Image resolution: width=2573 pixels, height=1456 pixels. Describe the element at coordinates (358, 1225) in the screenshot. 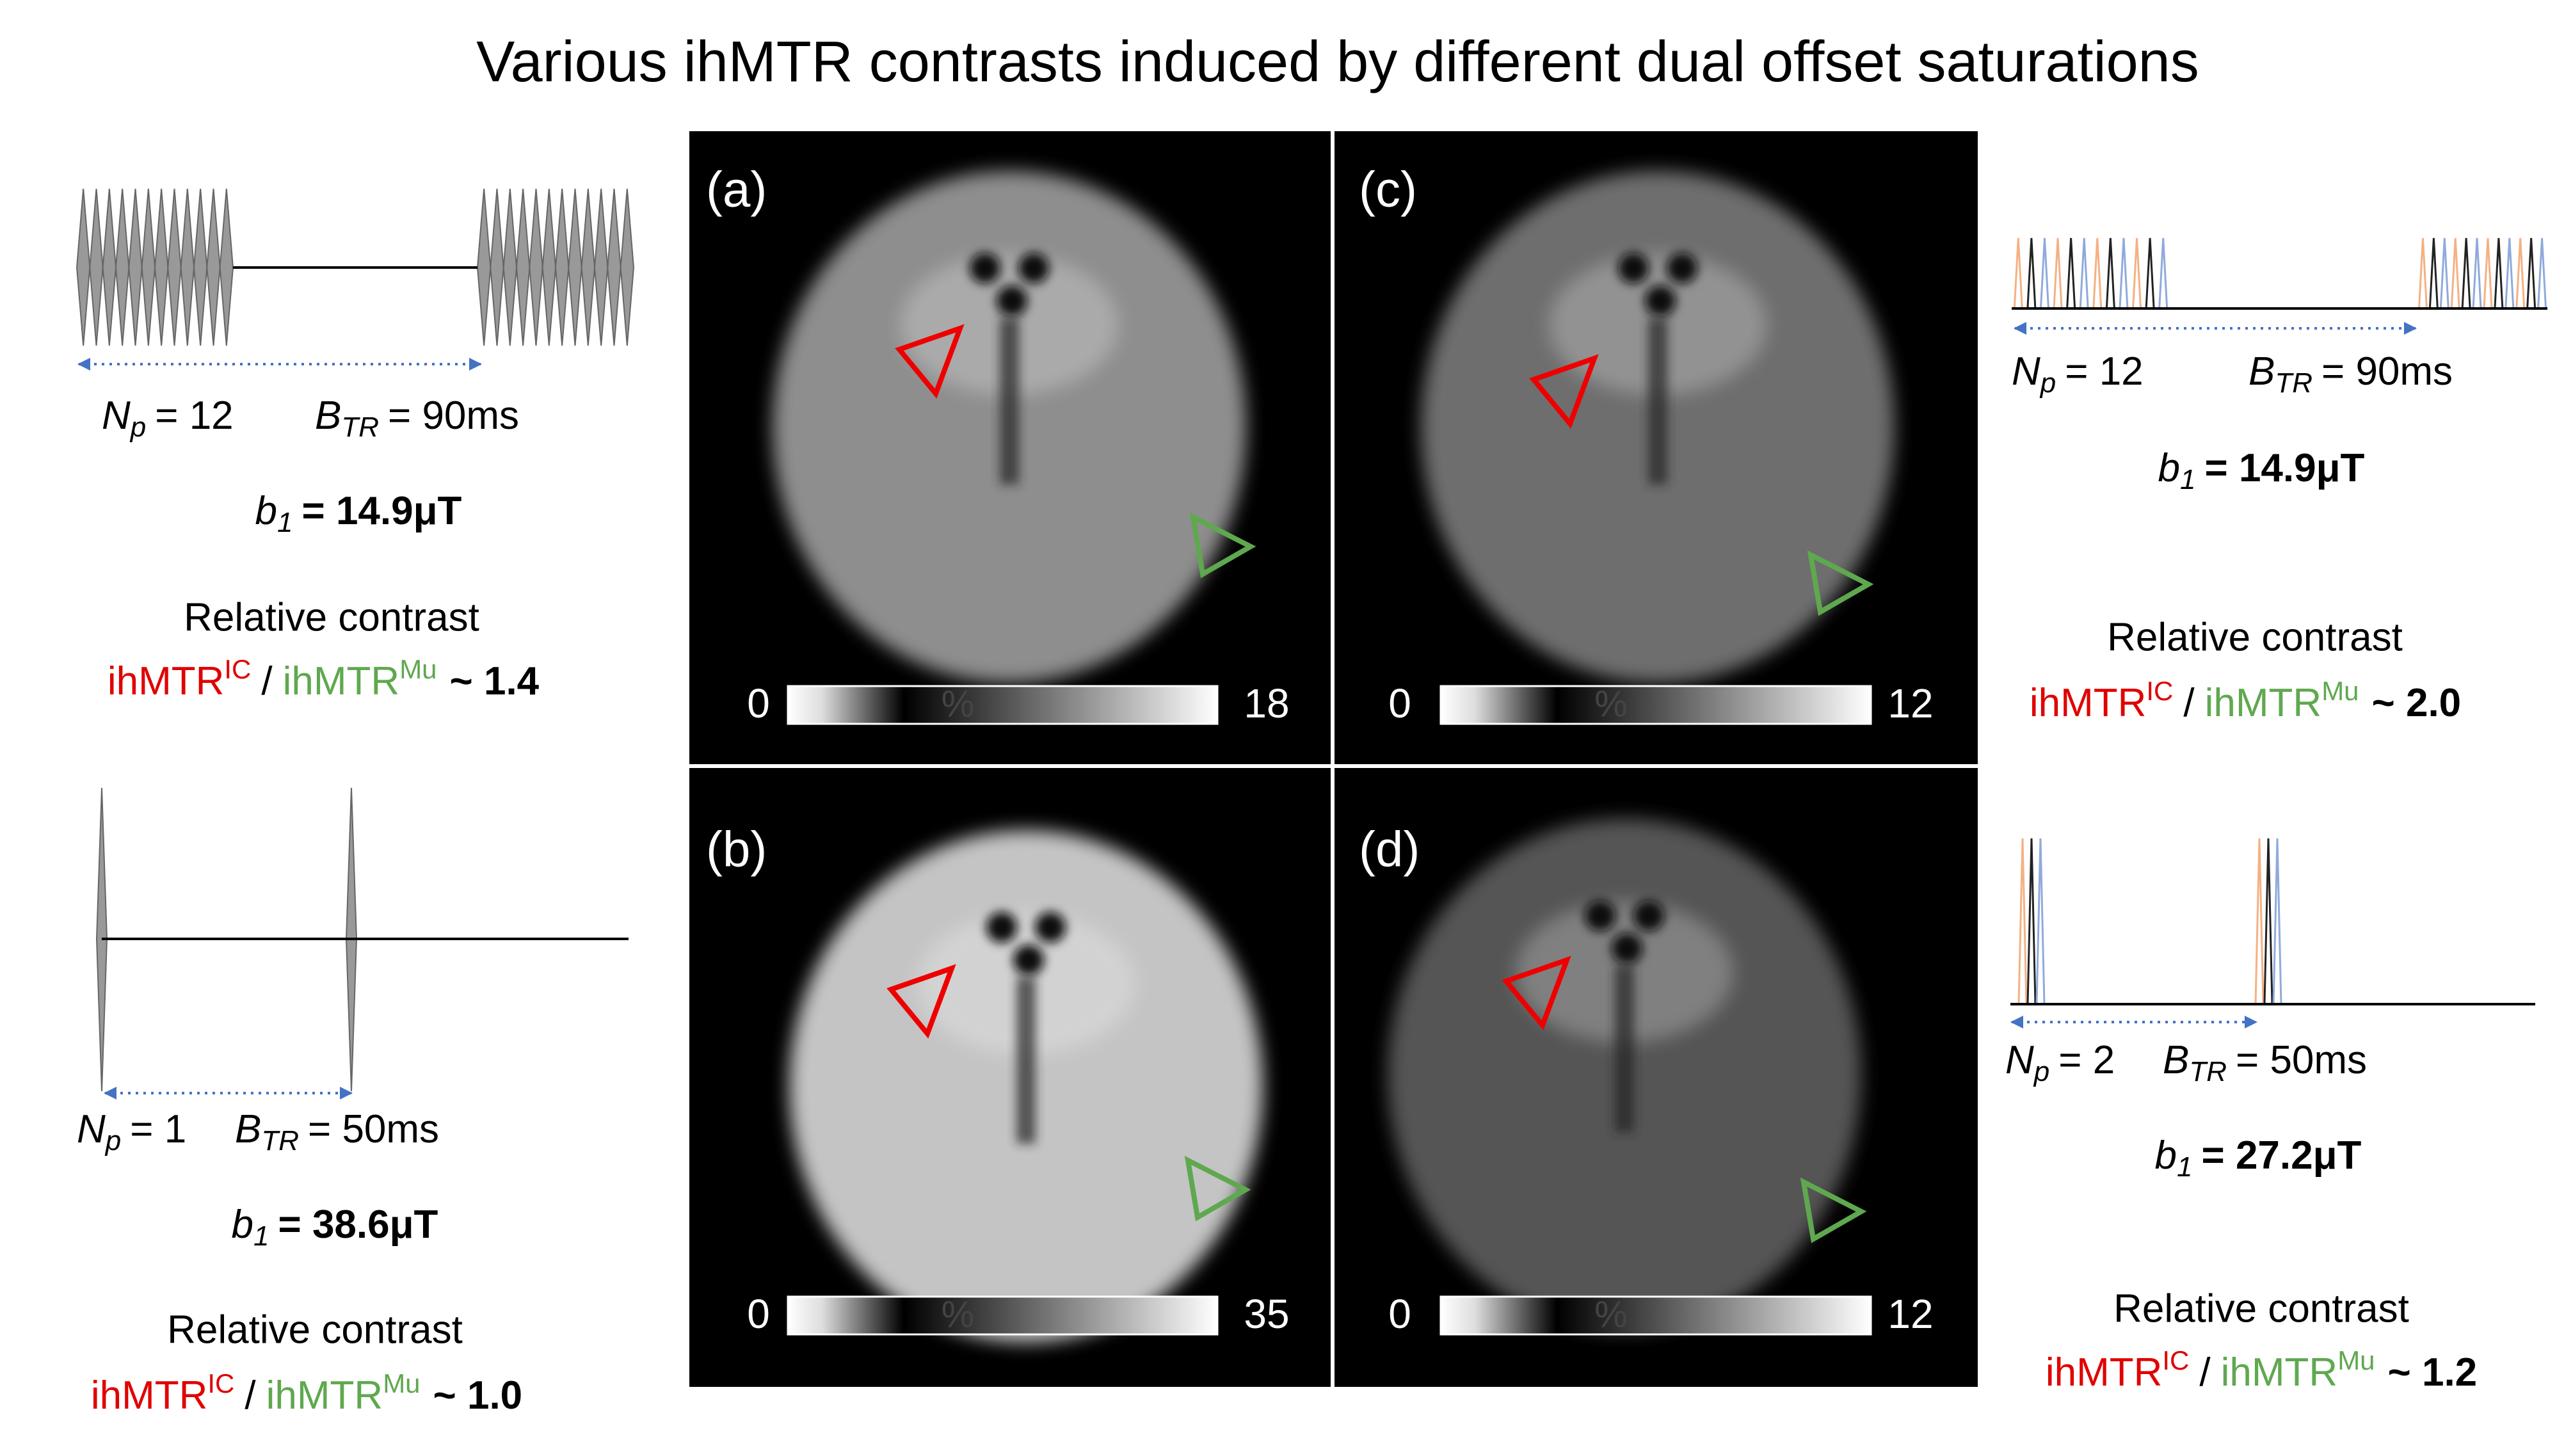

I see `value: = 38.6μT` at that location.